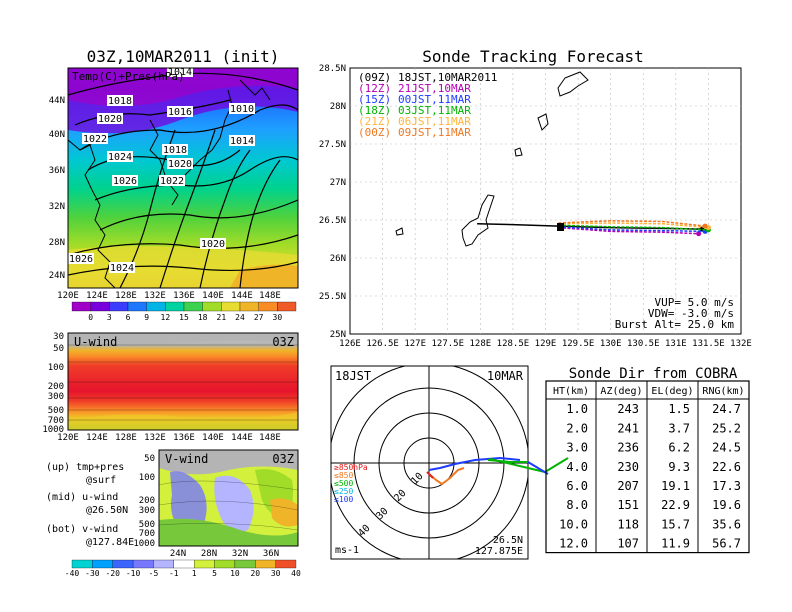  I want to click on lat-tick: 27.5N, so click(332, 145).